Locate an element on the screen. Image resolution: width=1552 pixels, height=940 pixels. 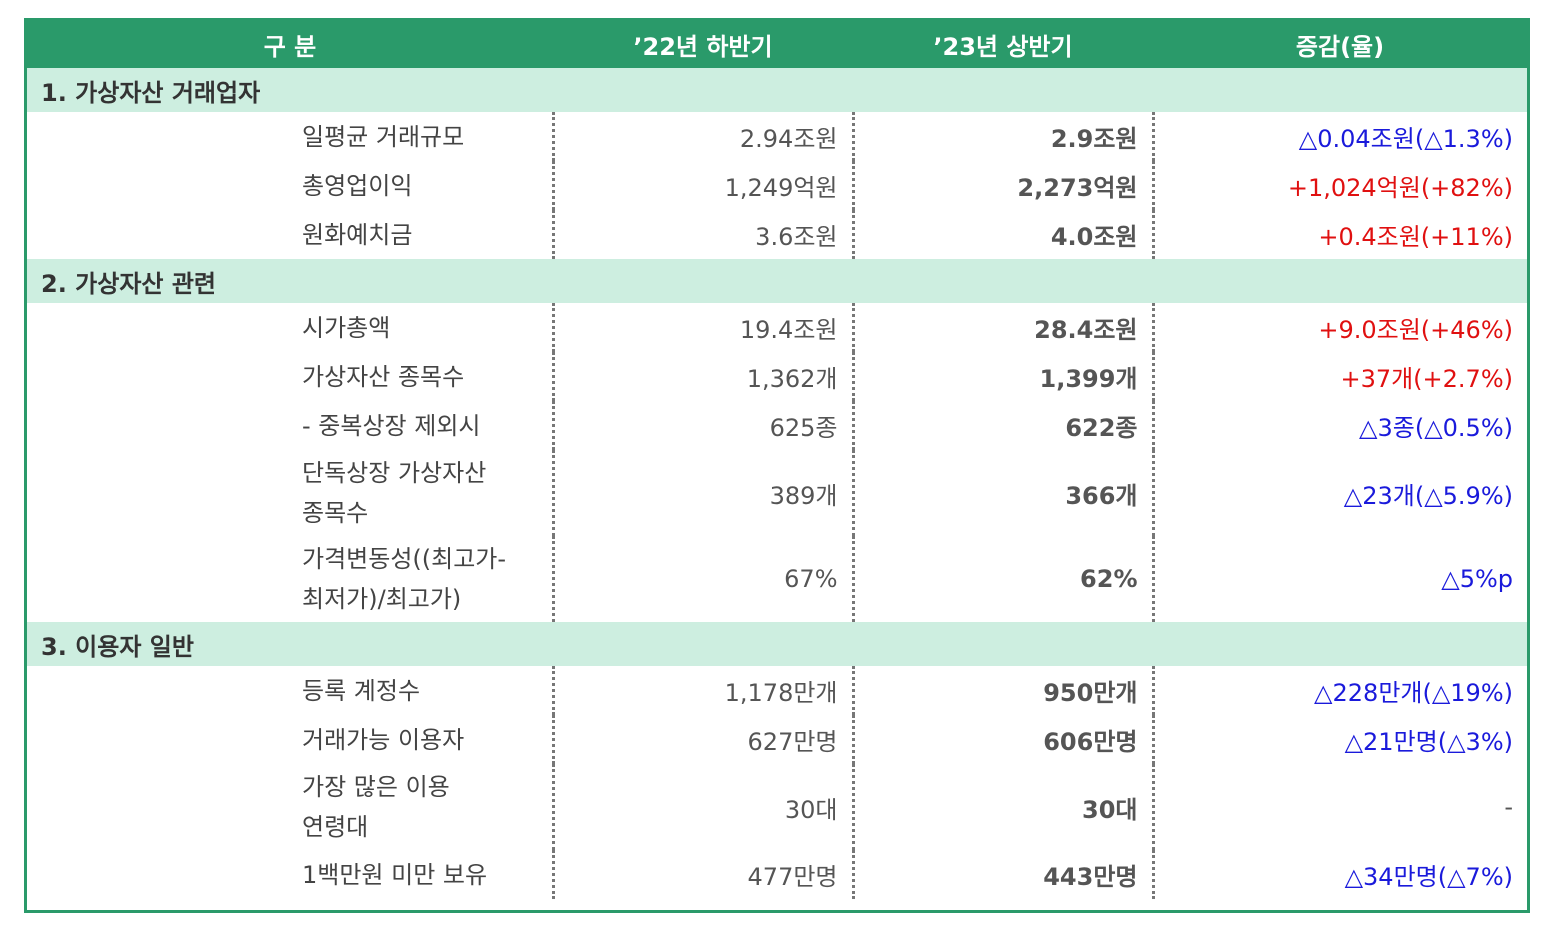
table-row: 가장 많은 이용 연령대 30대 30대 - is located at coordinates (777, 807).